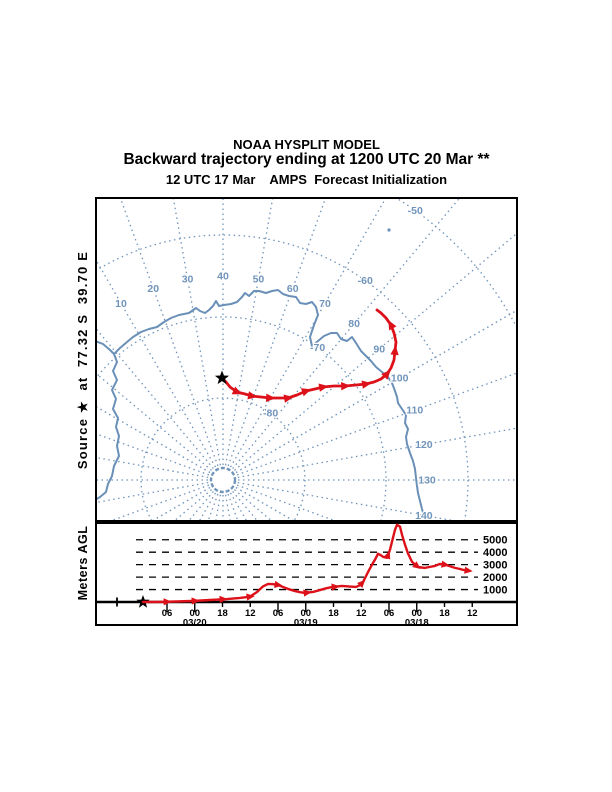  I want to click on island-dot, so click(389, 230).